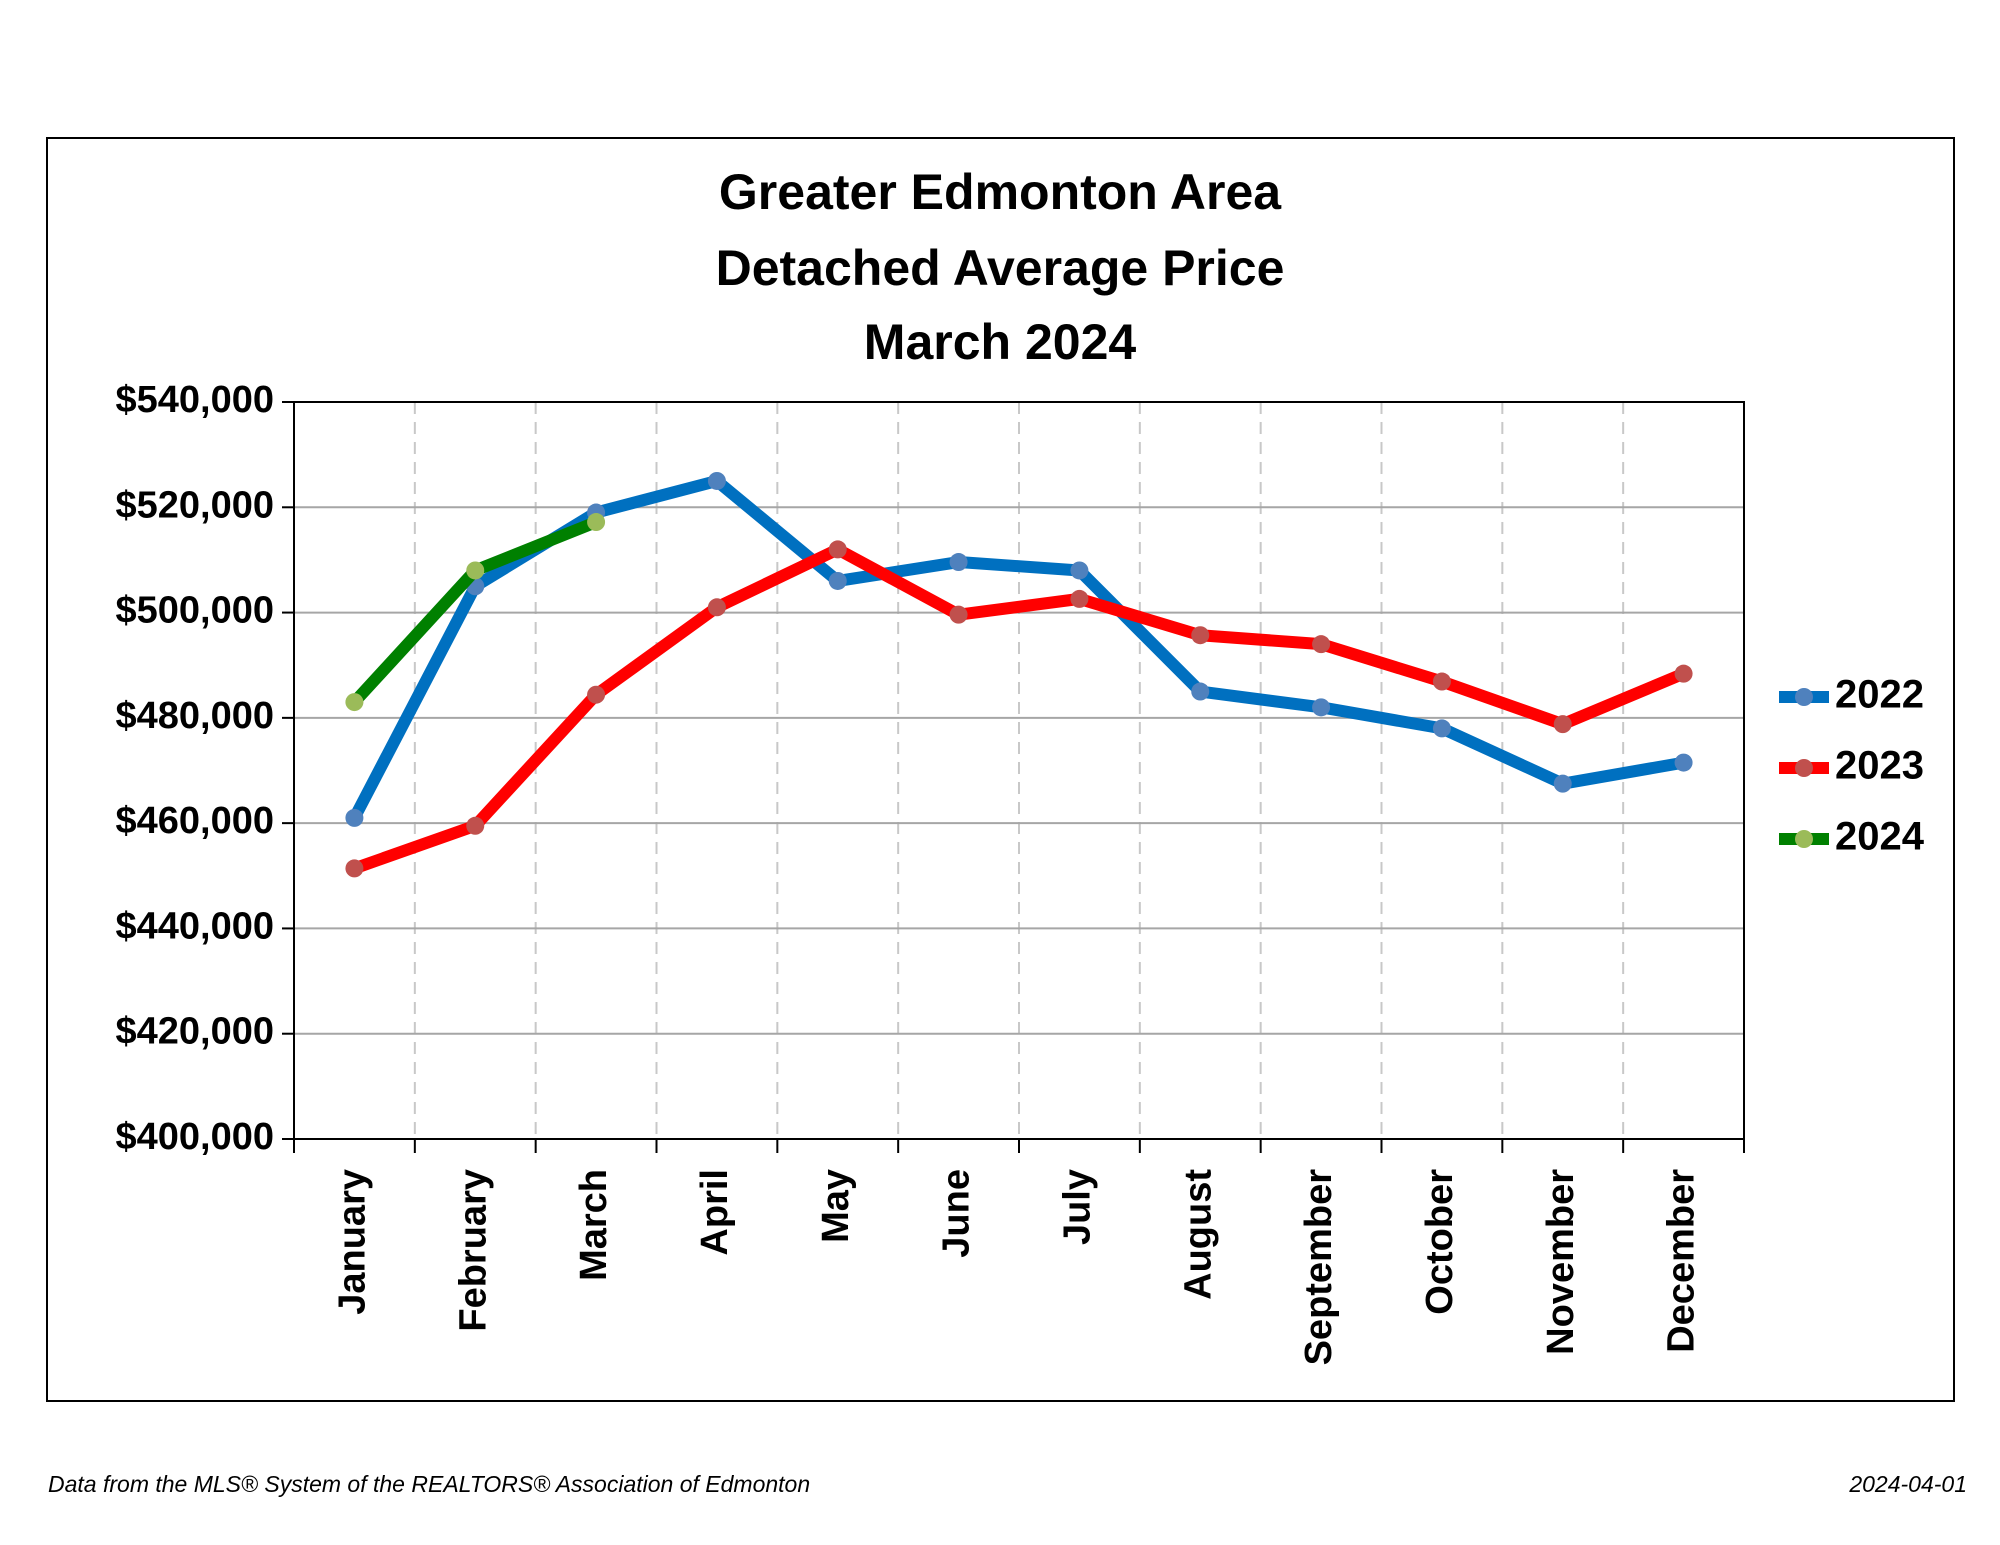  What do you see at coordinates (836, 1206) in the screenshot?
I see `x-tick-label: May` at bounding box center [836, 1206].